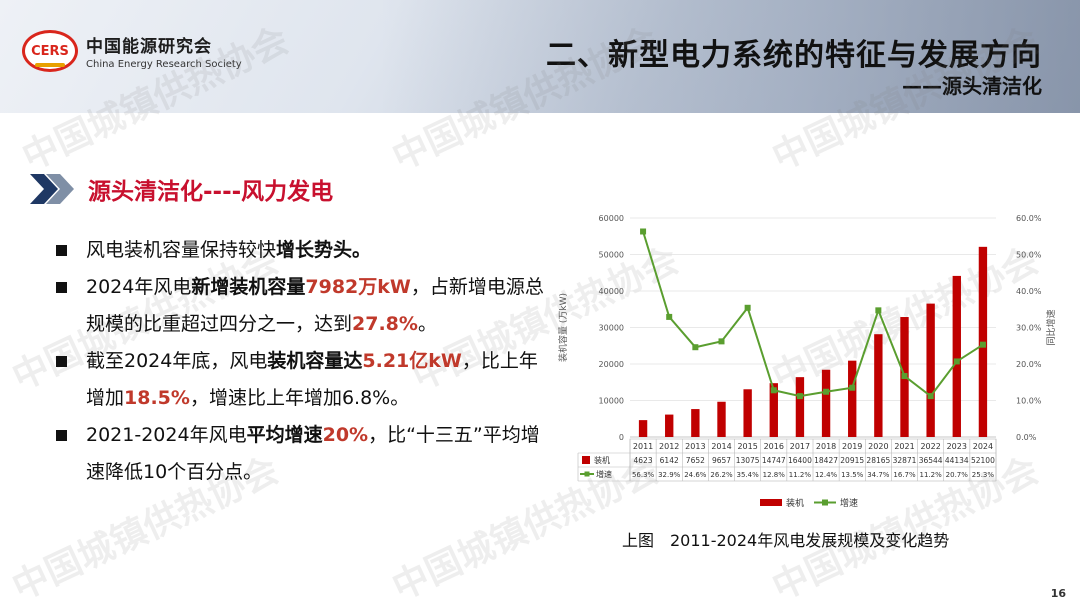 The image size is (1080, 608). Describe the element at coordinates (747, 446) in the screenshot. I see `x-tick-label: 2015` at that location.